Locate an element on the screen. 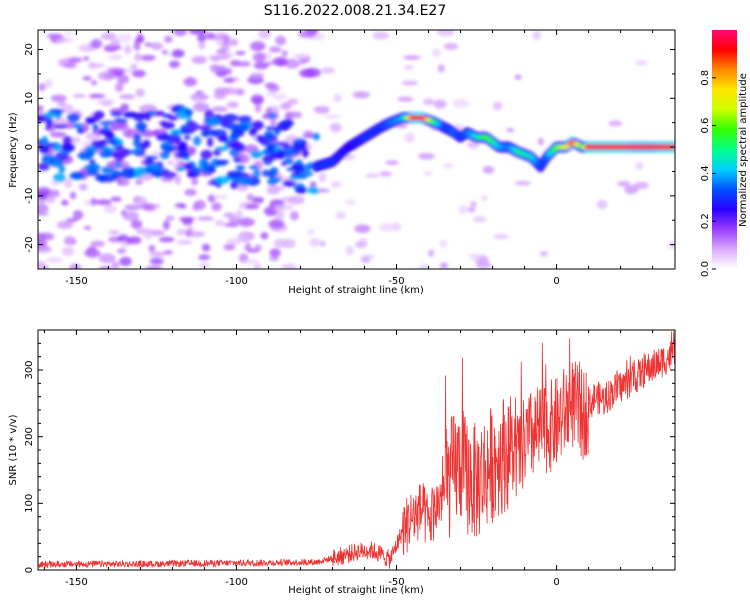 Image resolution: width=750 pixels, height=600 pixels. y-tick-label: 300 is located at coordinates (29, 369).